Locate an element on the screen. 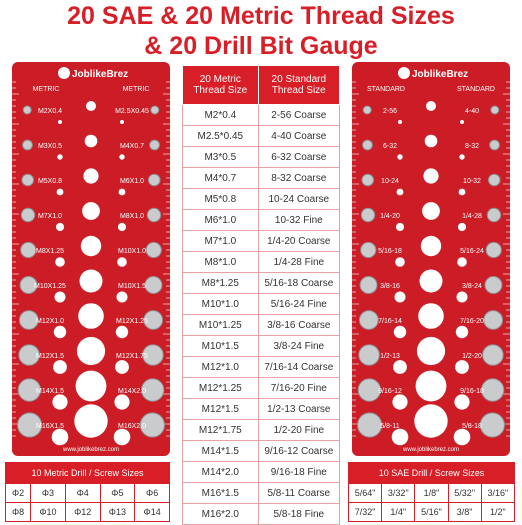 This screenshot has height=525, width=522. thread-label: 5/16-24 is located at coordinates (472, 251).